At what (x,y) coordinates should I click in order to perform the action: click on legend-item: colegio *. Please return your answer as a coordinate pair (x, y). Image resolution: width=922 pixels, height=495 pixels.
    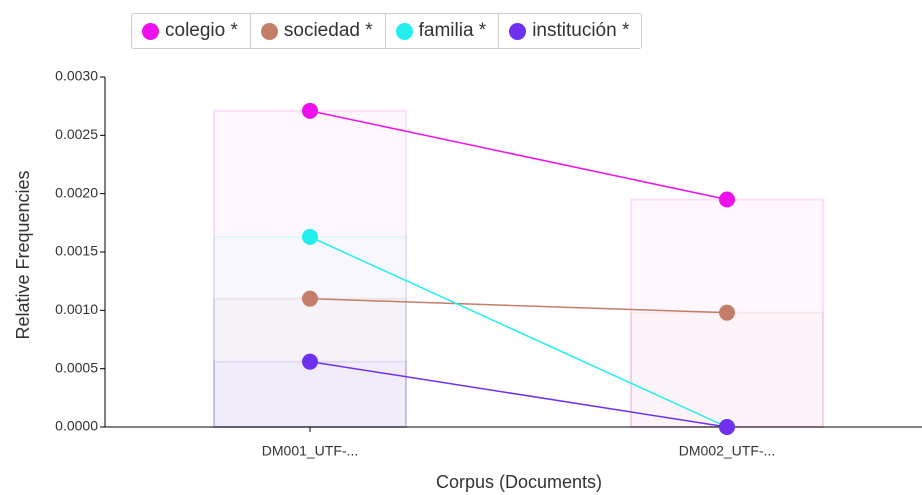
    Looking at the image, I should click on (191, 31).